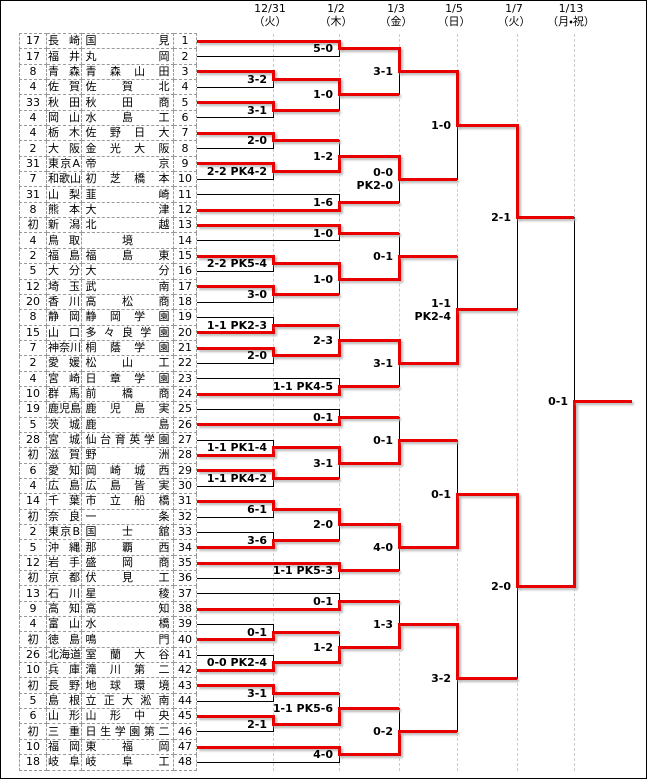 The height and width of the screenshot is (779, 647). I want to click on team-row: 10 兵庫 滝川第二 42, so click(108, 670).